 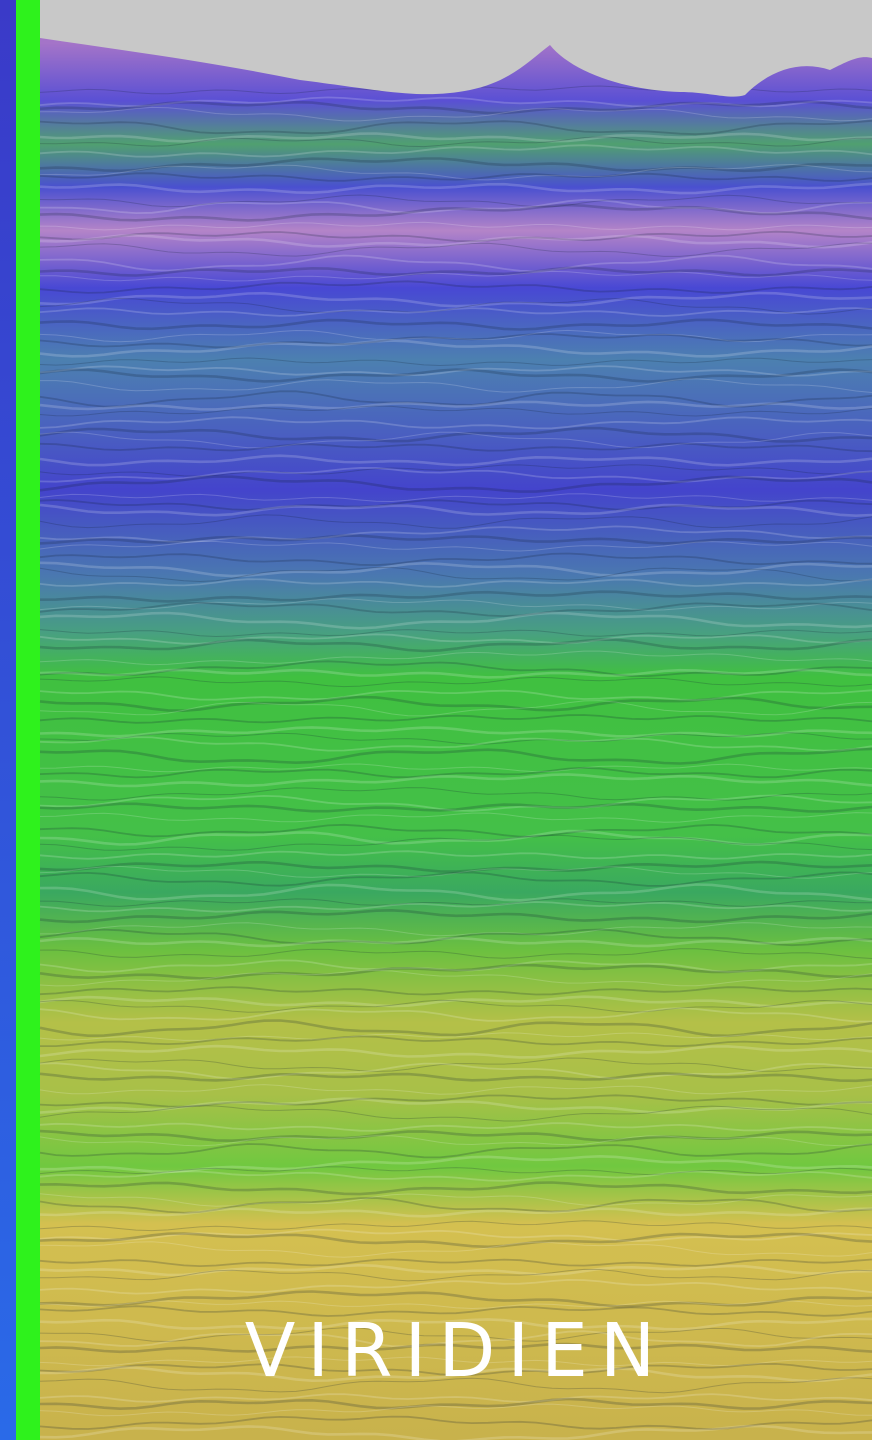 What do you see at coordinates (8, 720) in the screenshot?
I see `blue-strip` at bounding box center [8, 720].